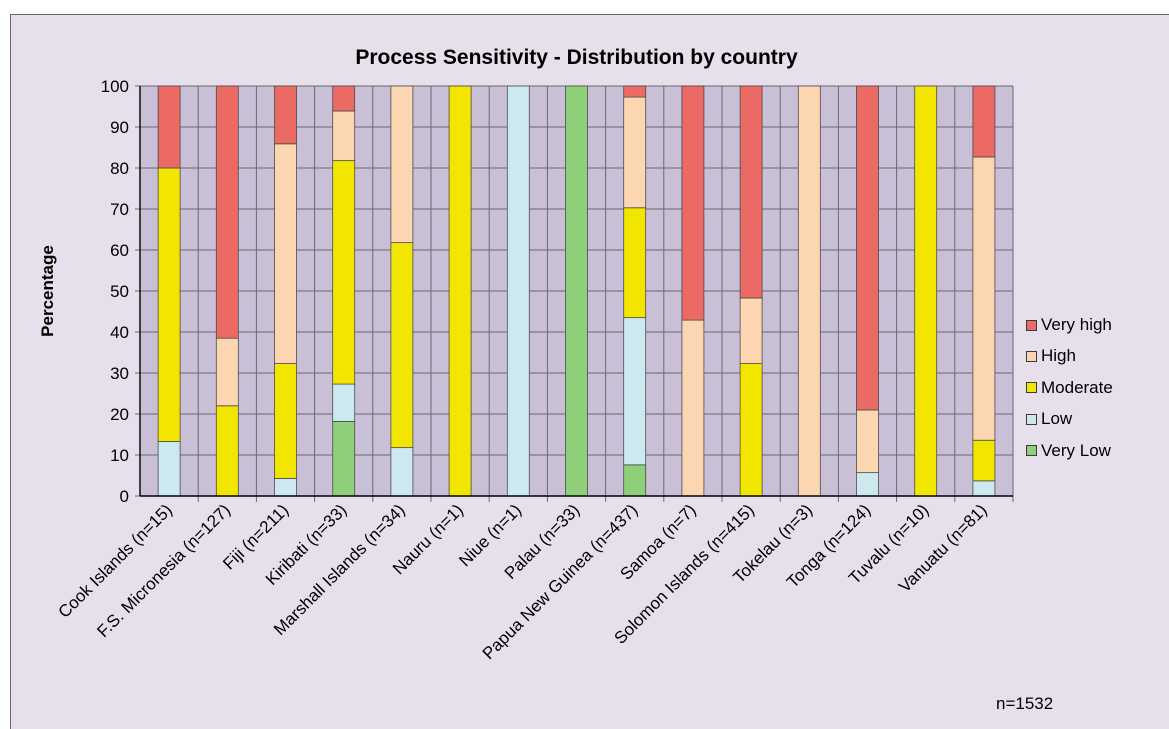 Image resolution: width=1169 pixels, height=729 pixels. What do you see at coordinates (119, 127) in the screenshot?
I see `y-tick-label: 90` at bounding box center [119, 127].